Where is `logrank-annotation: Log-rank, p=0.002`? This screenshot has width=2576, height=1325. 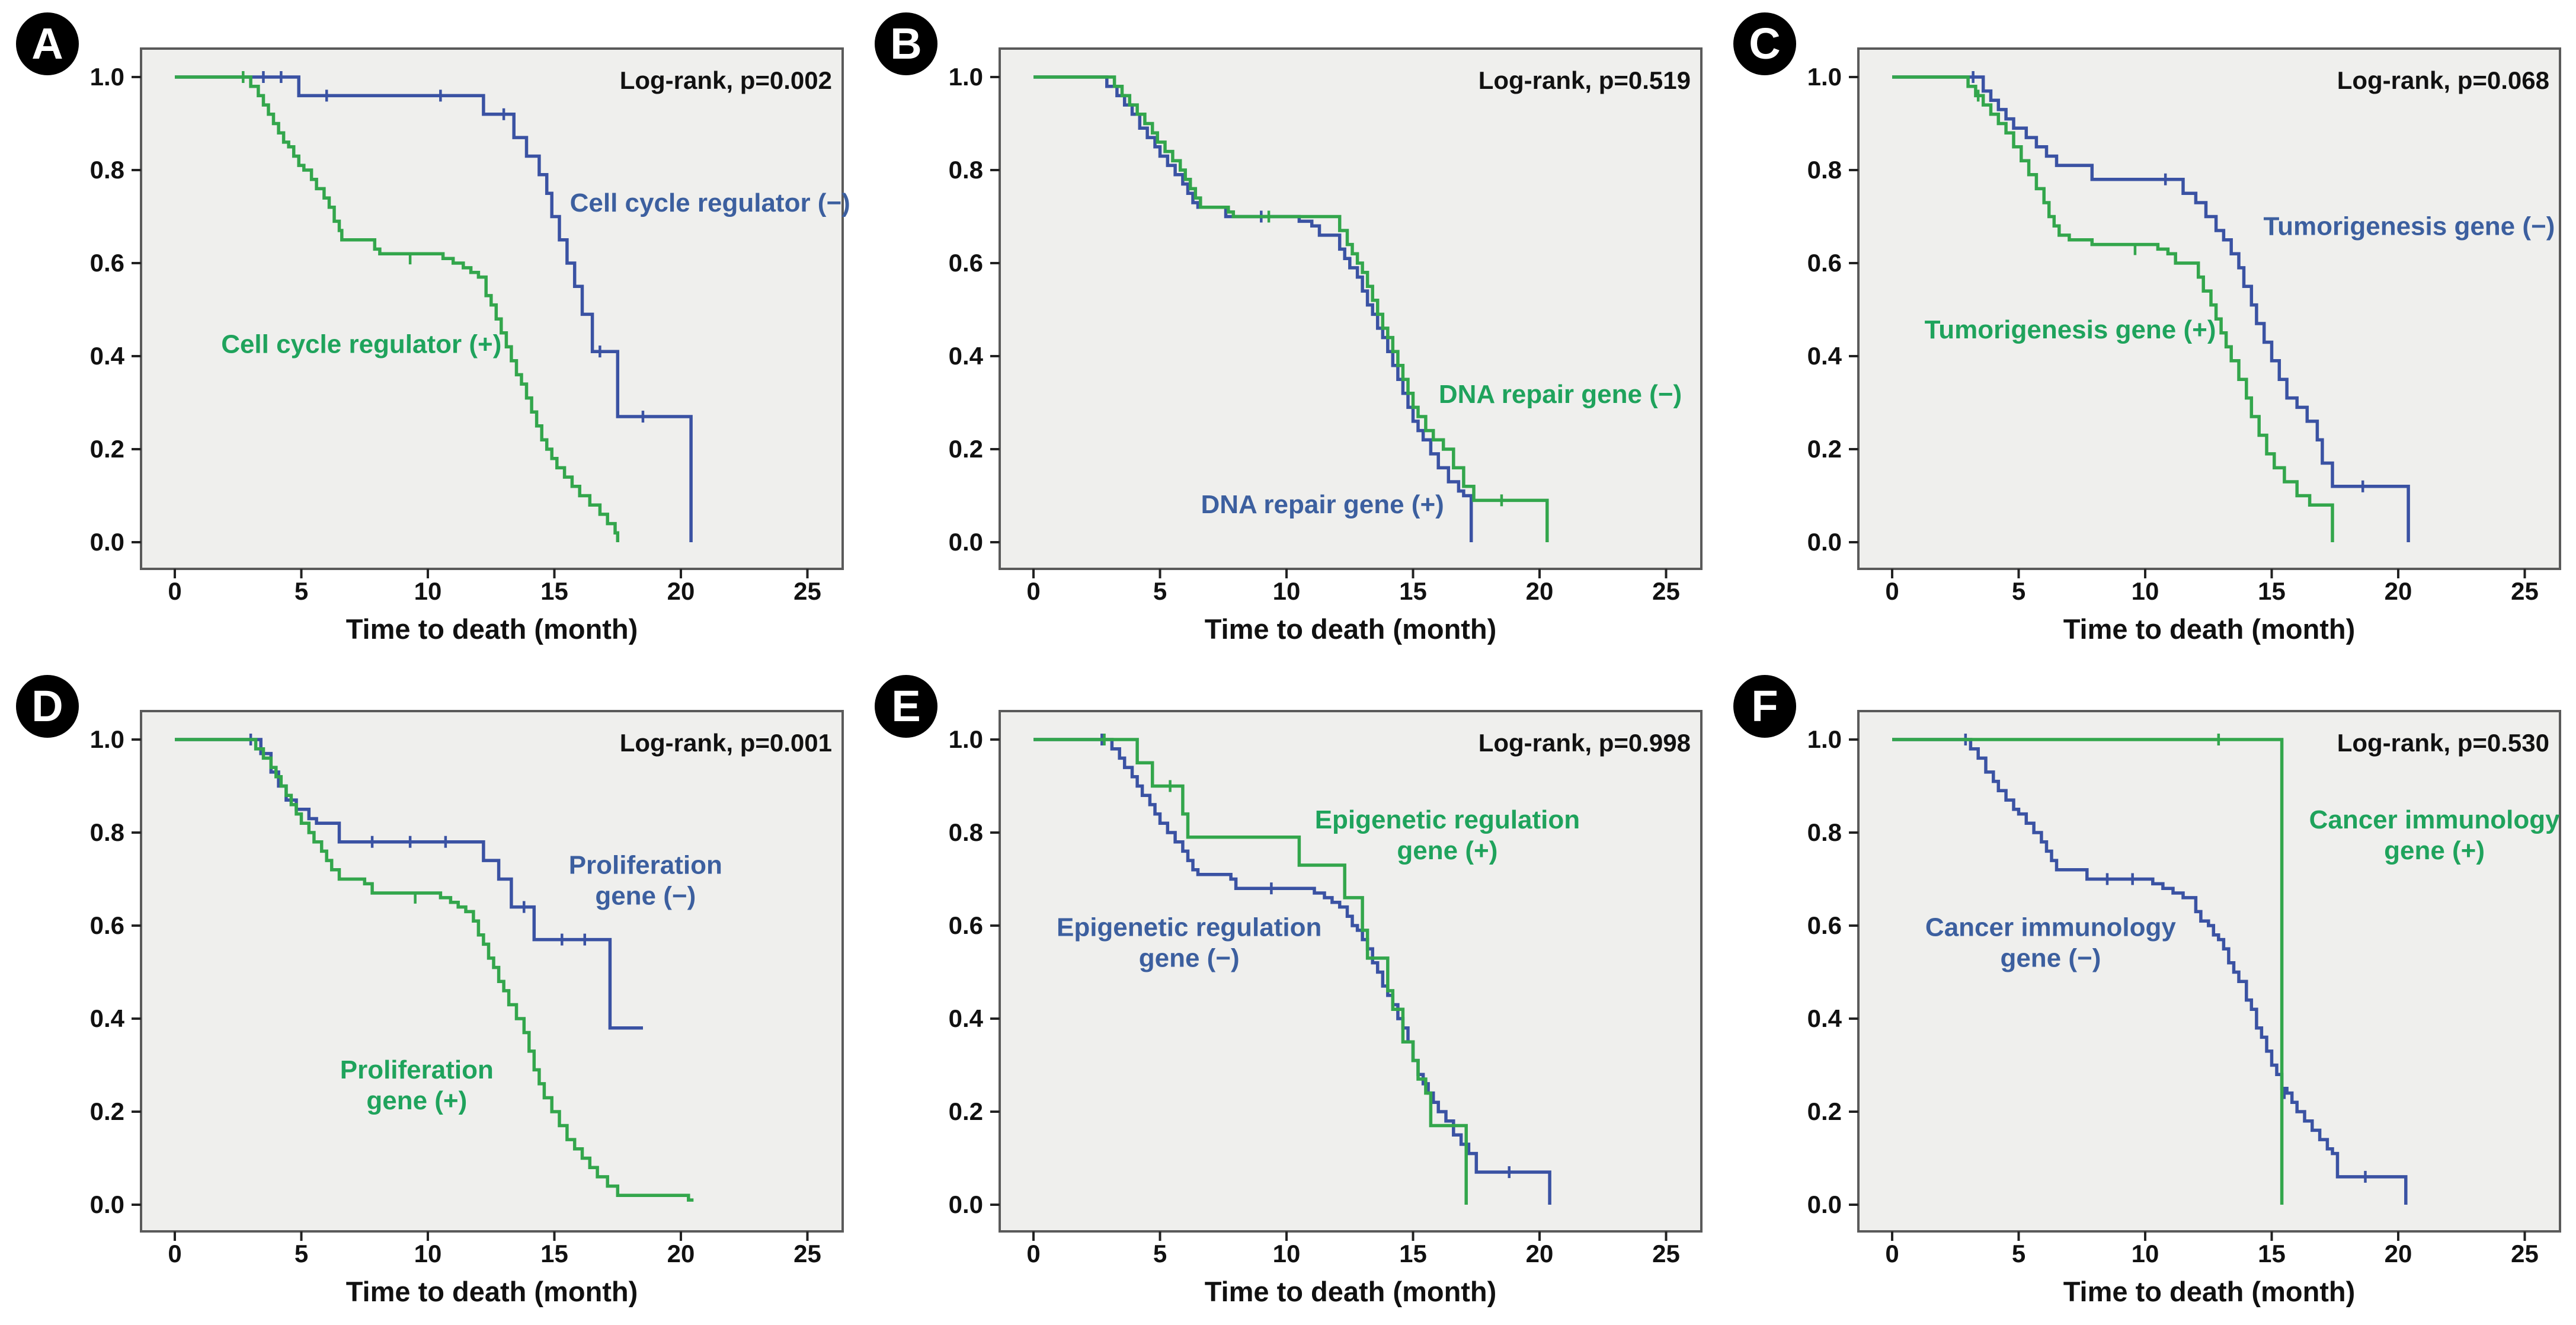 logrank-annotation: Log-rank, p=0.002 is located at coordinates (726, 80).